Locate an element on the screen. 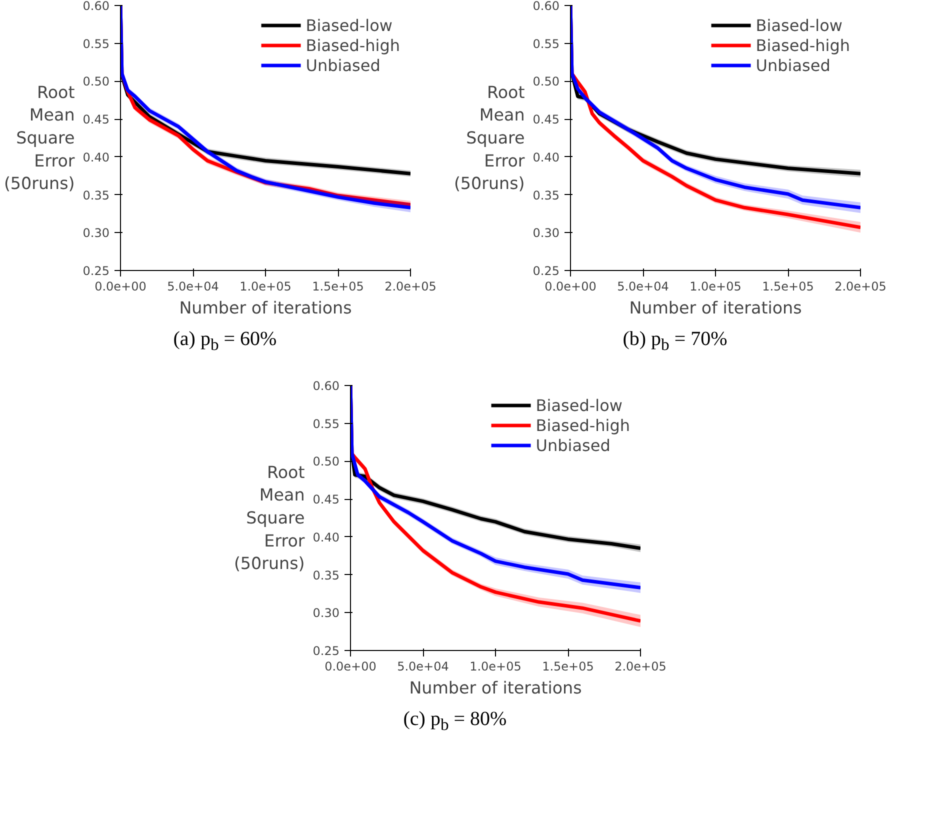 The width and height of the screenshot is (941, 829). text: (a) p$_{b}$ = 60% is located at coordinates (225, 341).